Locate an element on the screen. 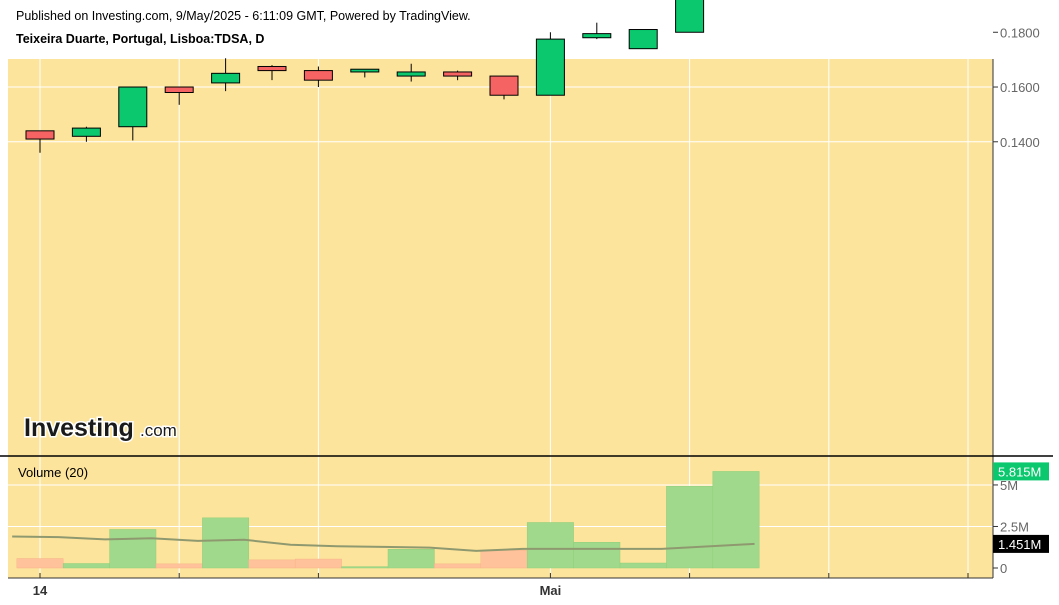  last-ma-badge-label: 1.451M is located at coordinates (1019, 544).